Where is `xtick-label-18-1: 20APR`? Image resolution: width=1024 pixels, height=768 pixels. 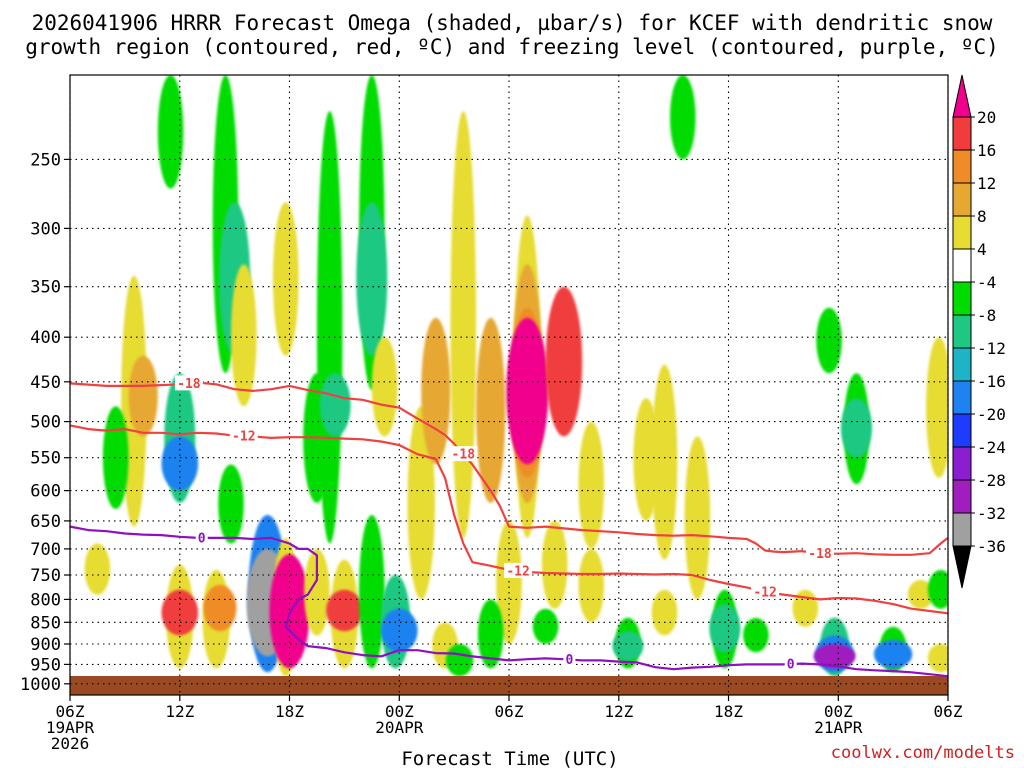 xtick-label-18-1: 20APR is located at coordinates (399, 727).